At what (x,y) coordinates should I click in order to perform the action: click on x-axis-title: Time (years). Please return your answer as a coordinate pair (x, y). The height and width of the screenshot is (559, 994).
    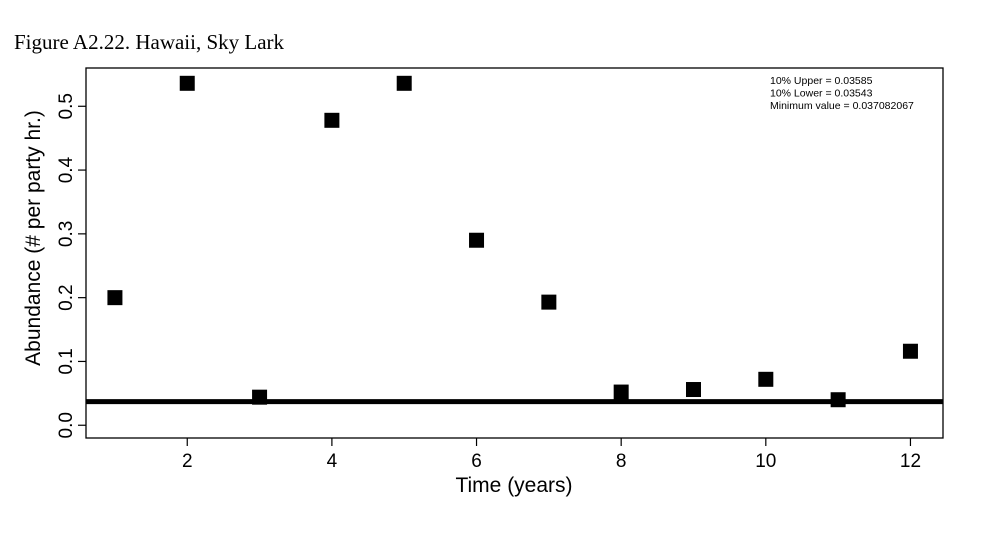
    Looking at the image, I should click on (513, 485).